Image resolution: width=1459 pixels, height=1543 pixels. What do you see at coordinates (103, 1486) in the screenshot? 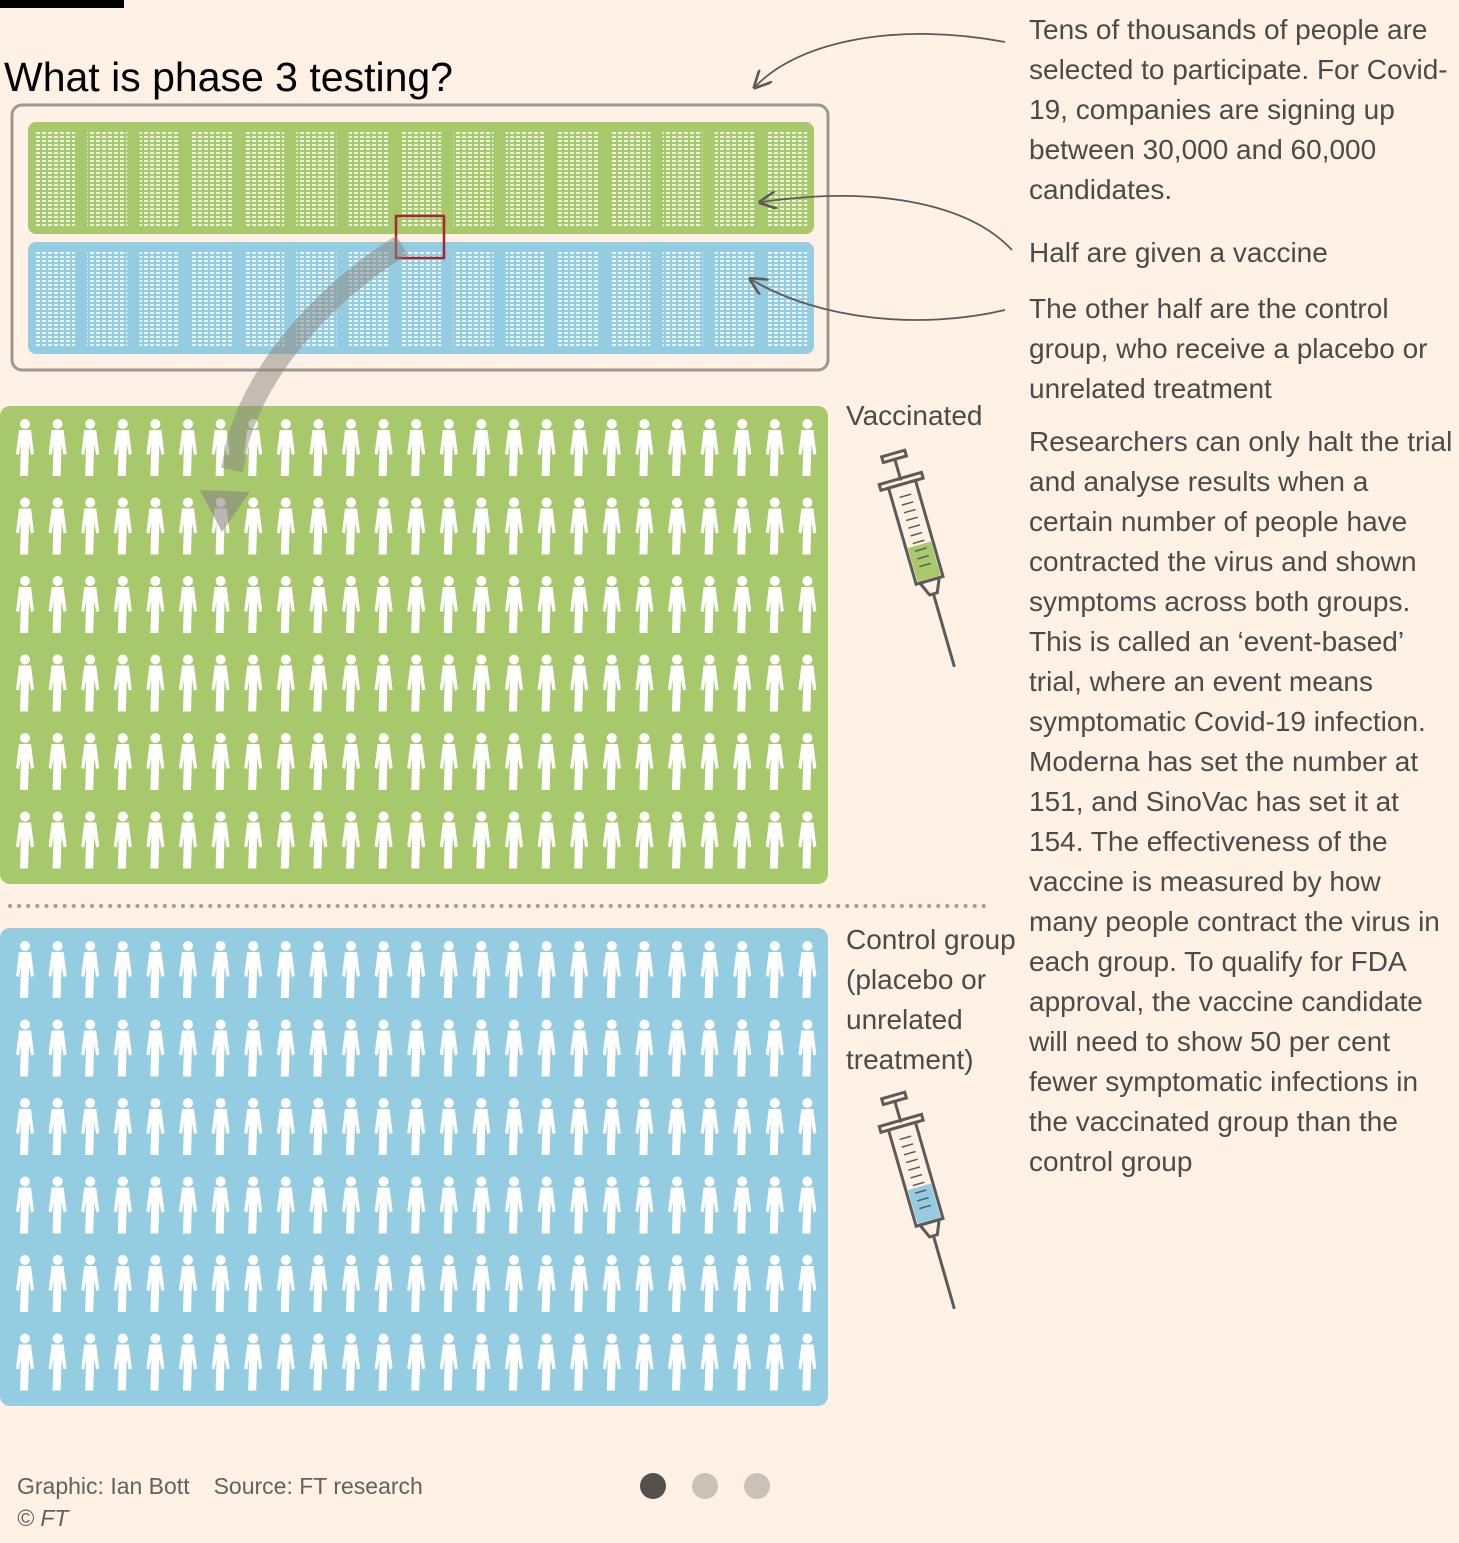
I see `graphic-credit: Graphic: Ian Bott` at bounding box center [103, 1486].